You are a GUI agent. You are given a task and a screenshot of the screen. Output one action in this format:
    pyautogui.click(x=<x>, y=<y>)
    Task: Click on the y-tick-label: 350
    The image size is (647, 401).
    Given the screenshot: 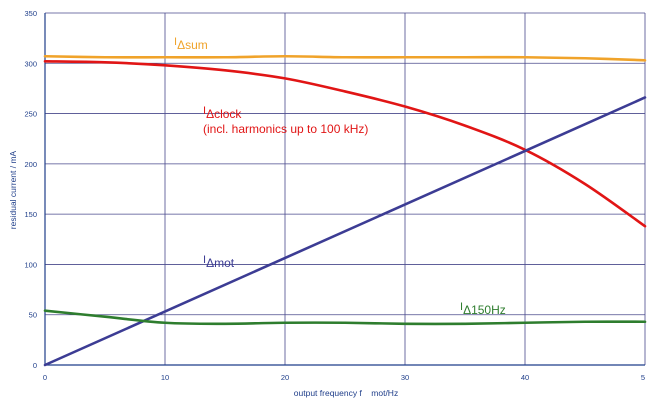 What is the action you would take?
    pyautogui.click(x=30, y=13)
    